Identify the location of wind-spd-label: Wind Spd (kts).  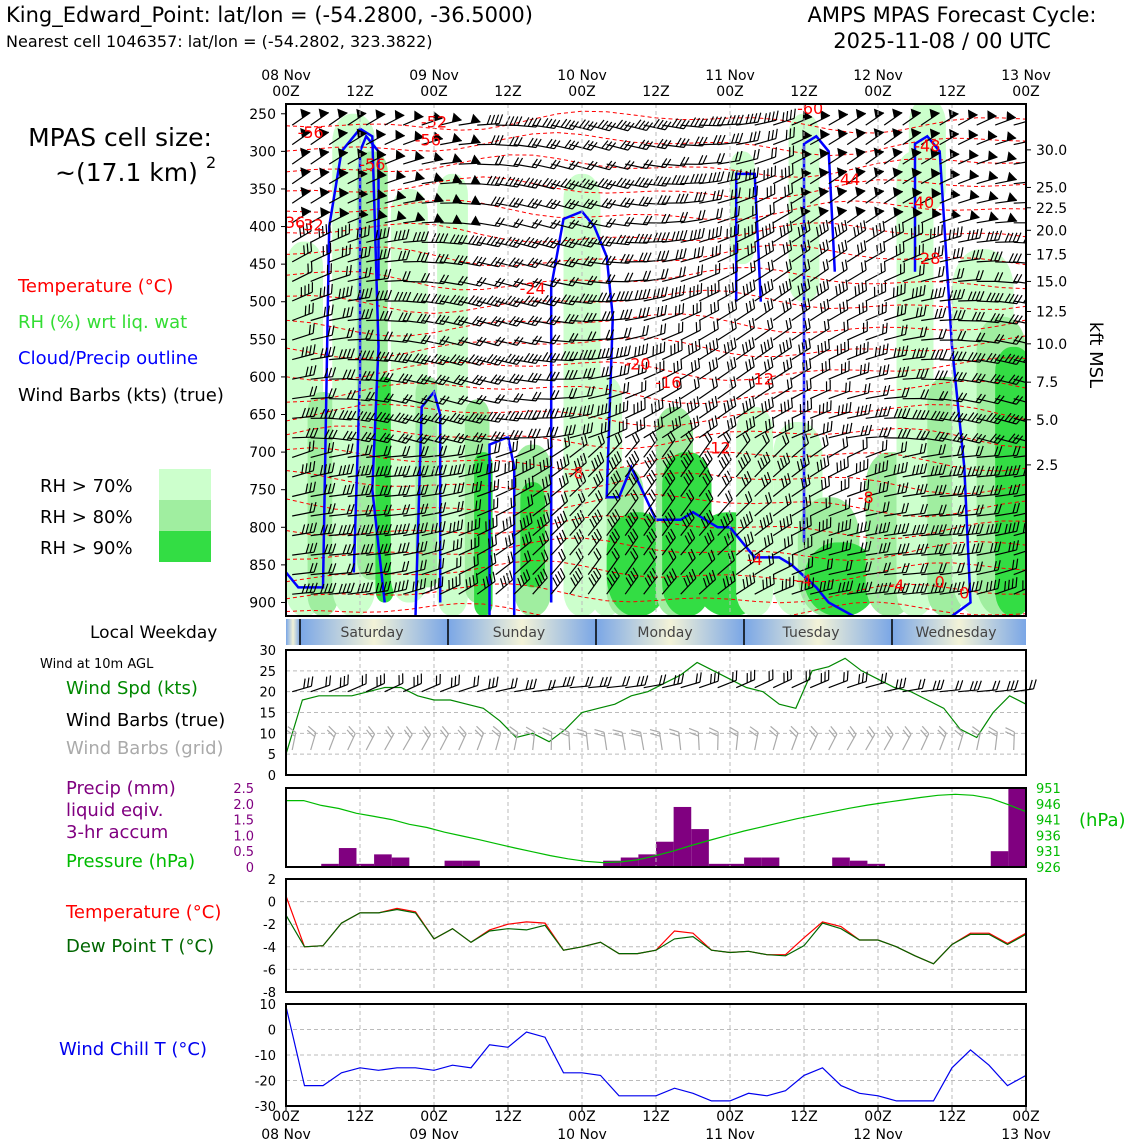
(132, 688).